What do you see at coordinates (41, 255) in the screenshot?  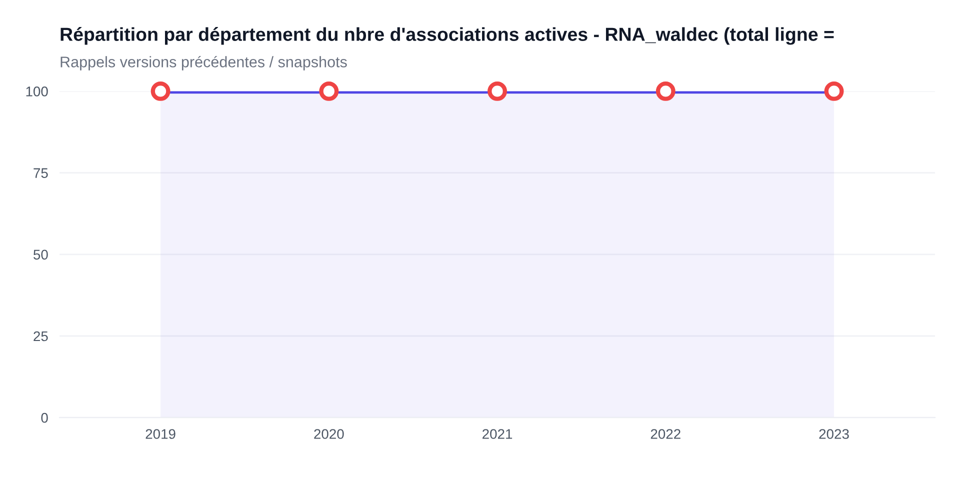 I see `y-tick-label: 50` at bounding box center [41, 255].